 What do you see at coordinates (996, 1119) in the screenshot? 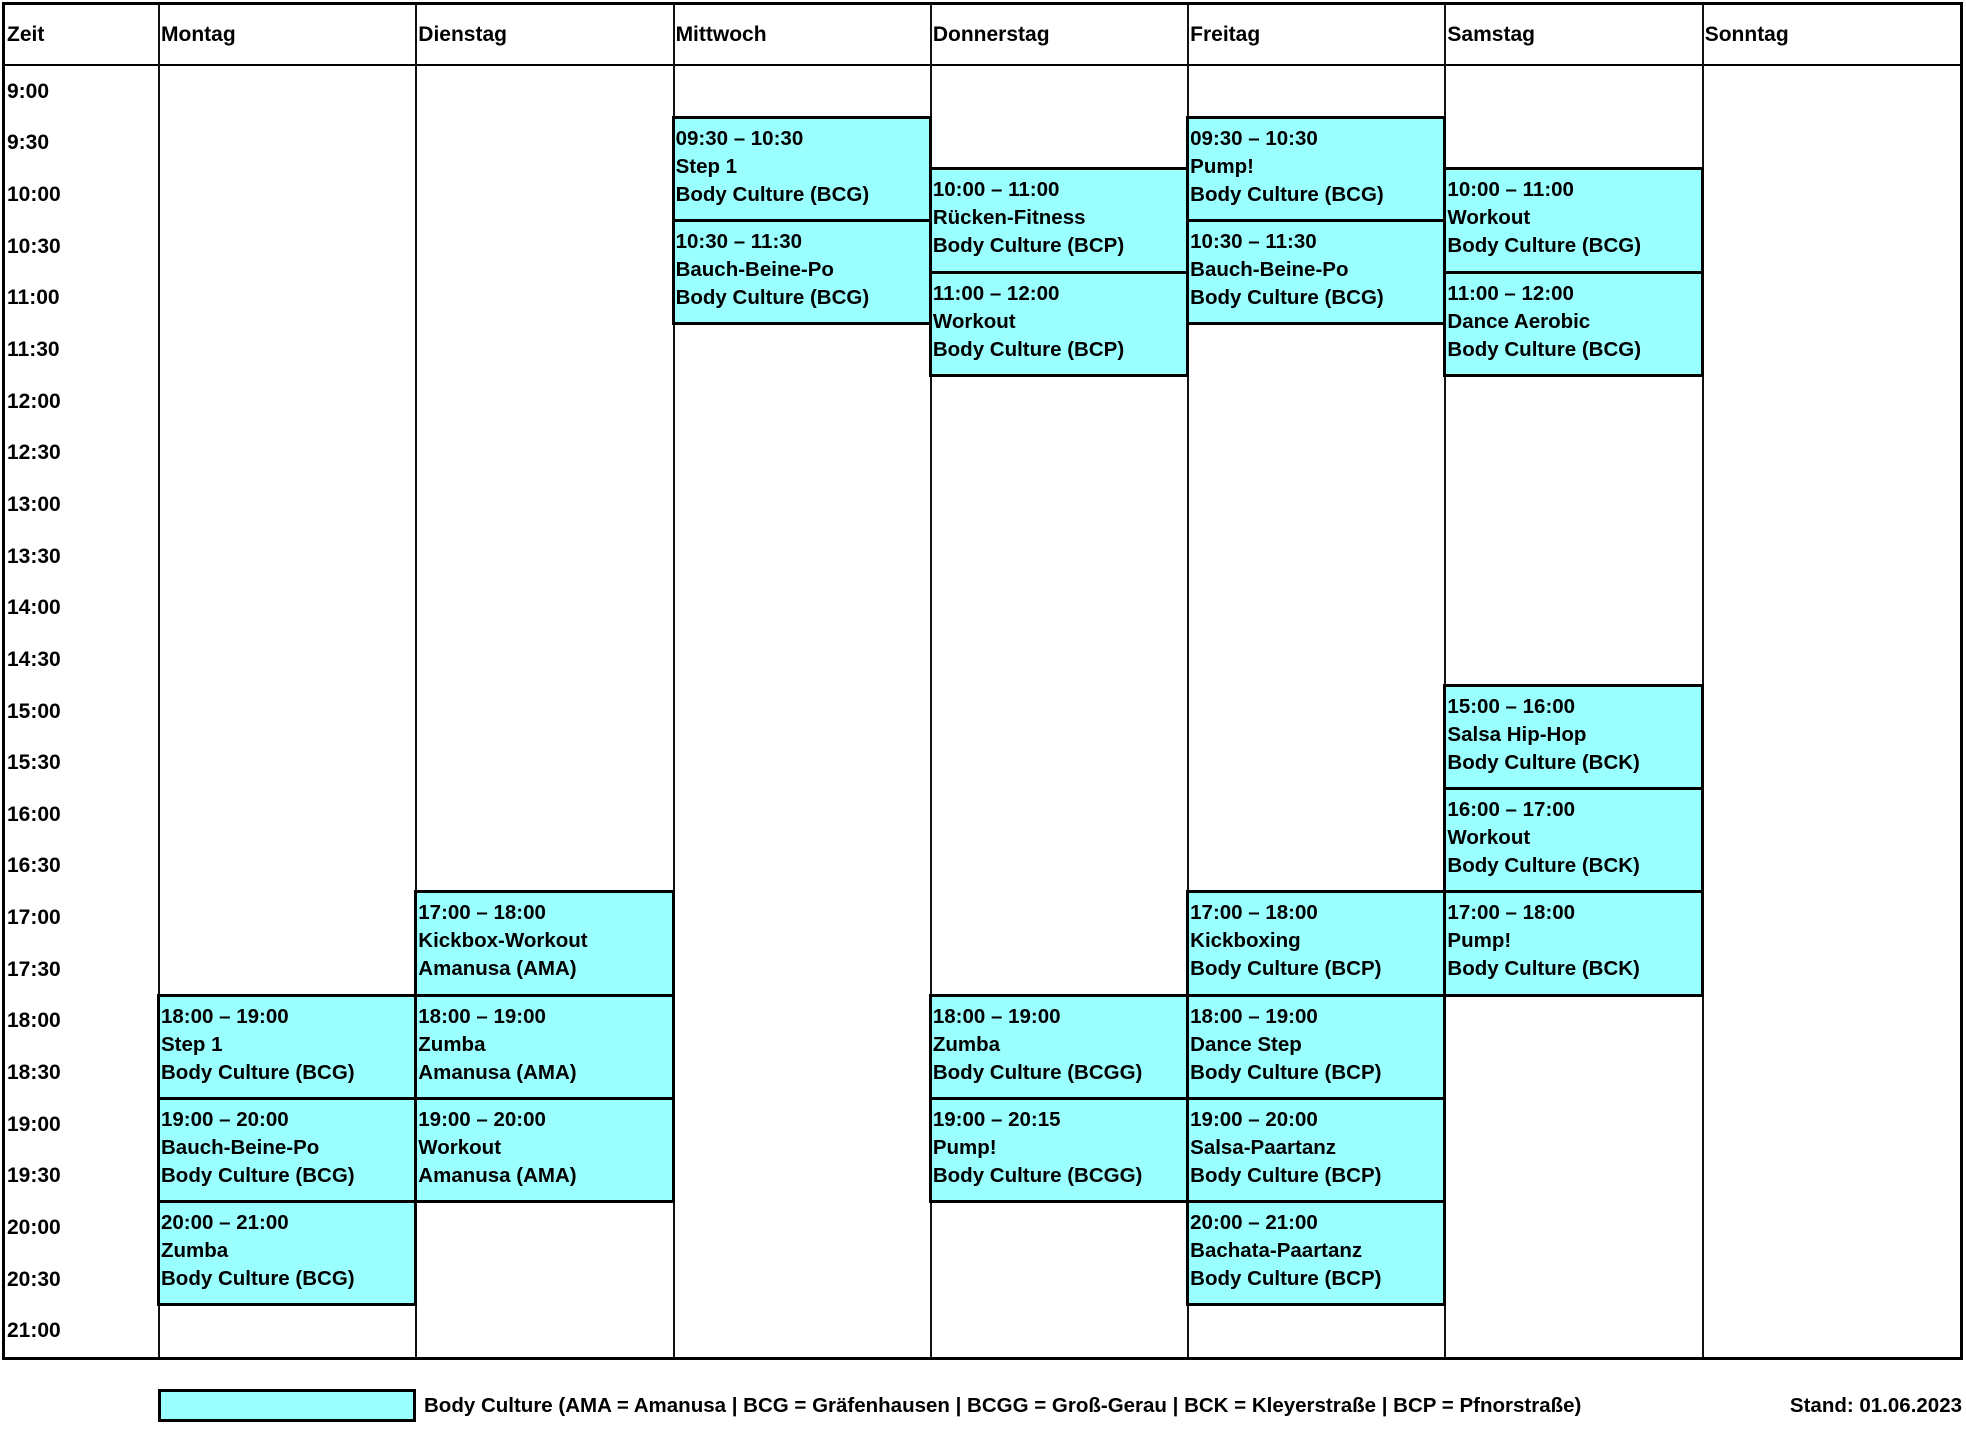
I see `event-time: 19:00 – 20:15` at bounding box center [996, 1119].